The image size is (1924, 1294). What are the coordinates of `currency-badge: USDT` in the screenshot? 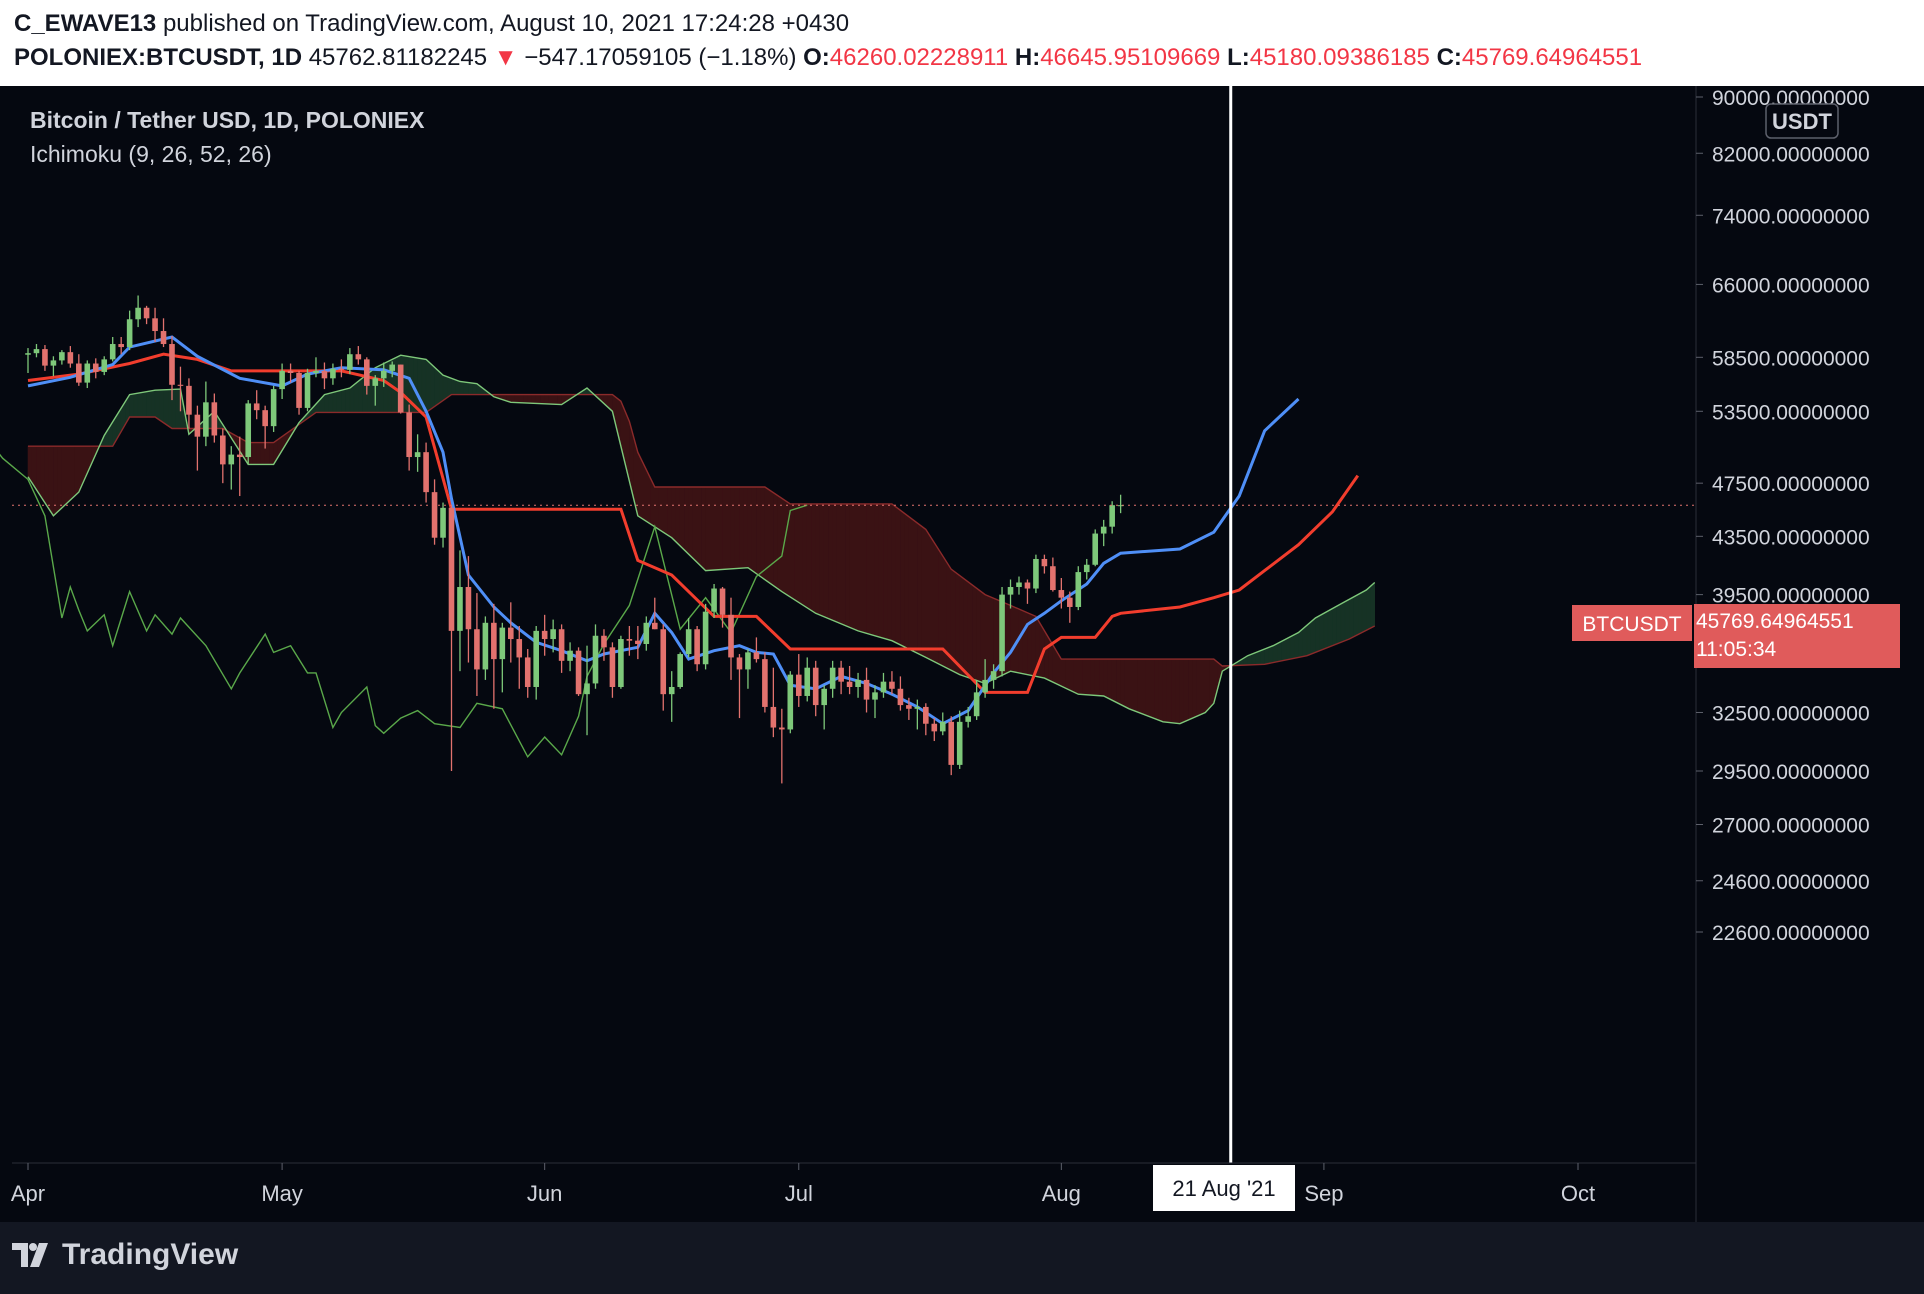 It's located at (1802, 121).